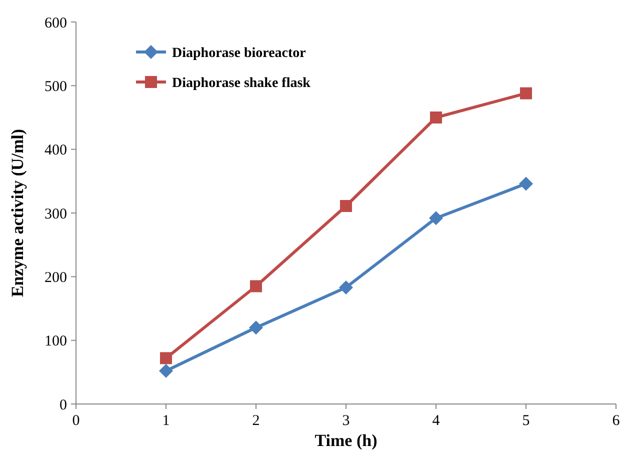  Describe the element at coordinates (239, 53) in the screenshot. I see `legend-label: Diaphorase bioreactor` at that location.